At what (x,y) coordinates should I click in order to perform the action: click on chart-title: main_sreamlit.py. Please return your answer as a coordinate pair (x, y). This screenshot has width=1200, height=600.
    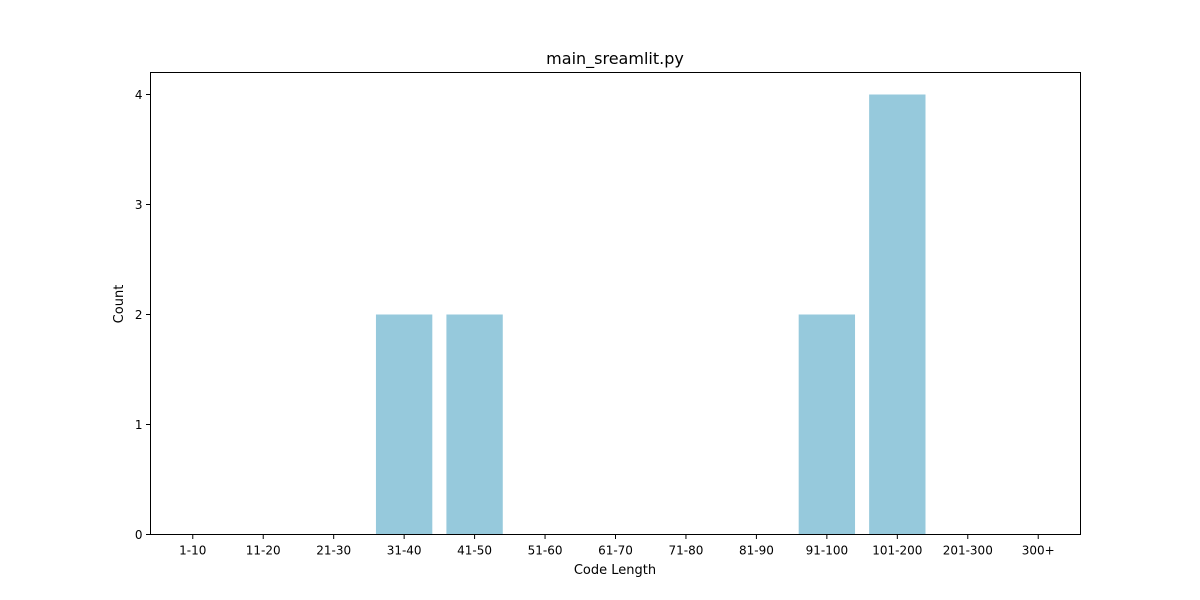
    Looking at the image, I should click on (615, 59).